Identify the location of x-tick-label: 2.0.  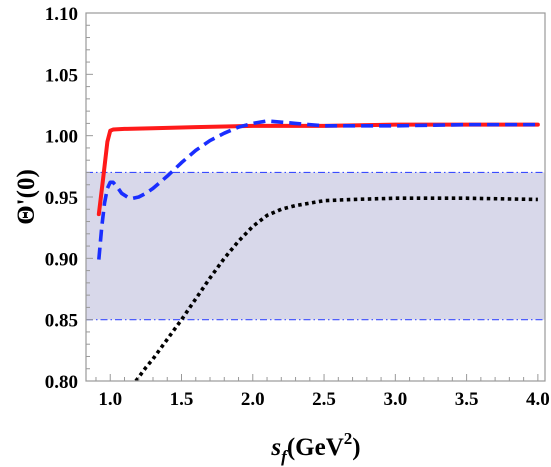
(253, 399).